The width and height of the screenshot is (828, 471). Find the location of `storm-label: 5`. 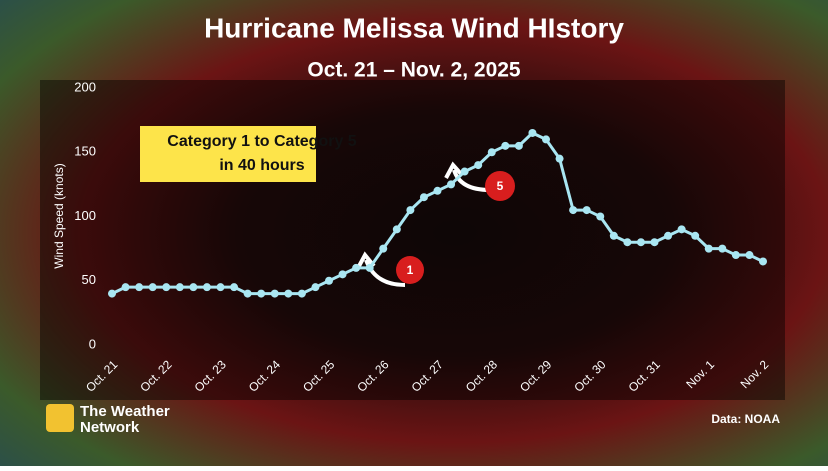

storm-label: 5 is located at coordinates (500, 186).